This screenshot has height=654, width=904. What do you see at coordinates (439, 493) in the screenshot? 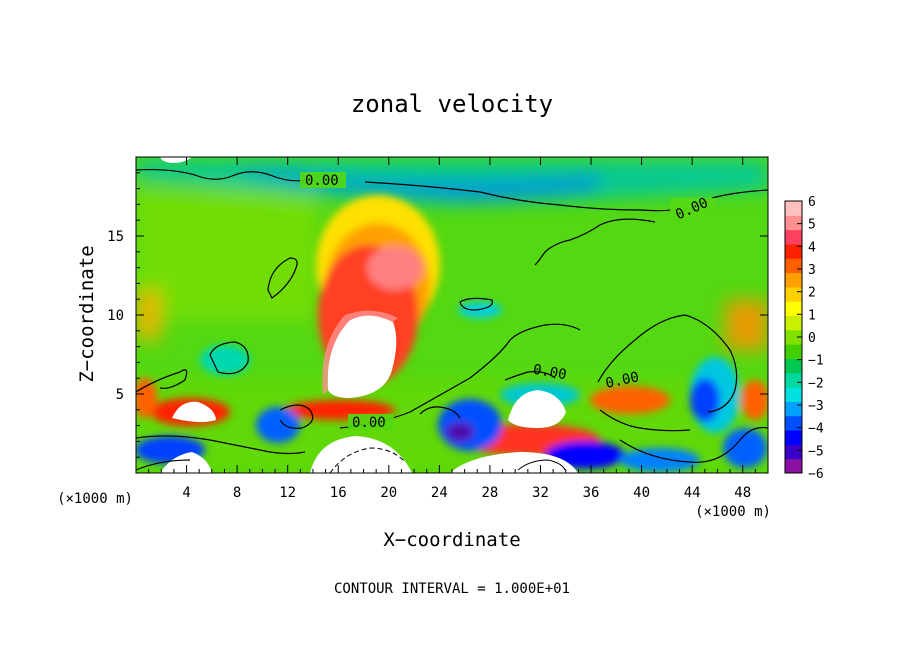
I see `x-tick-label: 24` at bounding box center [439, 493].